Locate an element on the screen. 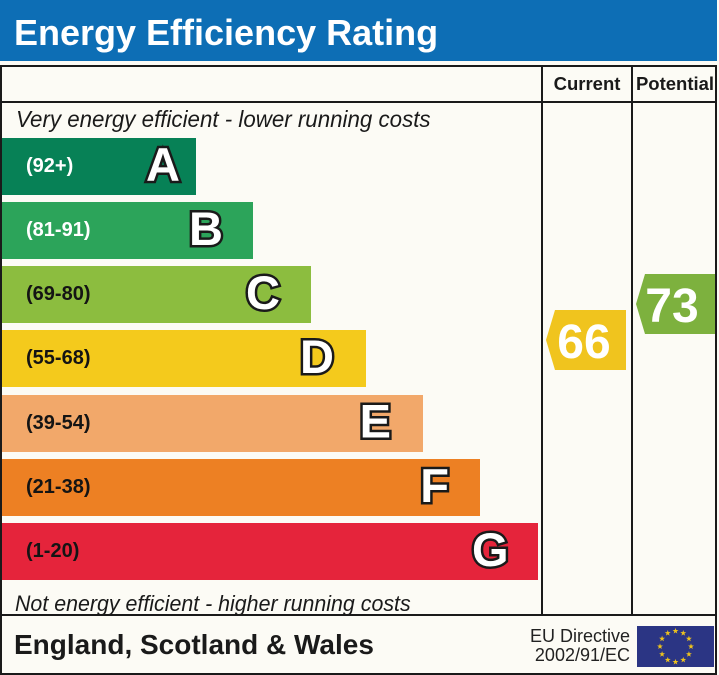 The height and width of the screenshot is (675, 719). svg-text: A is located at coordinates (163, 164).